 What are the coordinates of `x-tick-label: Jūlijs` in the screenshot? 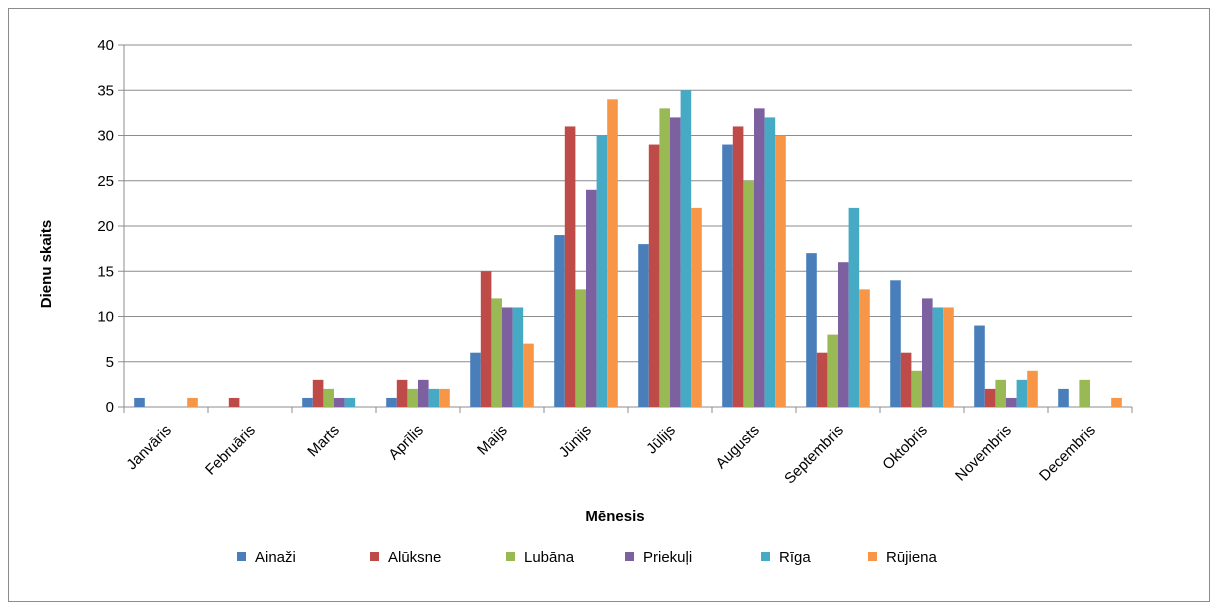 It's located at (661, 440).